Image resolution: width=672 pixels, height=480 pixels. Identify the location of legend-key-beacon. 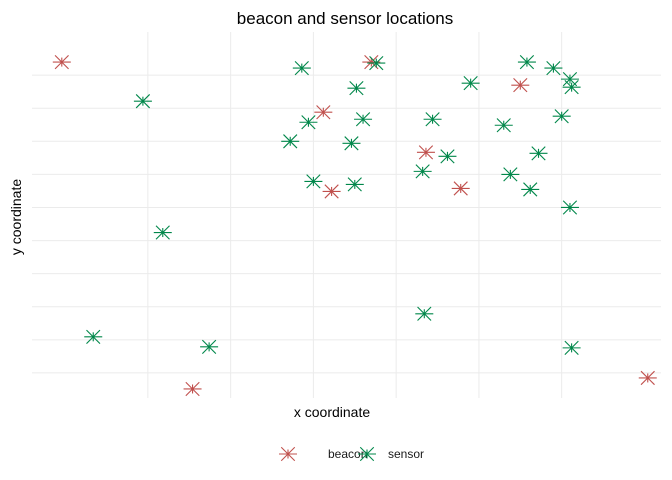
(288, 454).